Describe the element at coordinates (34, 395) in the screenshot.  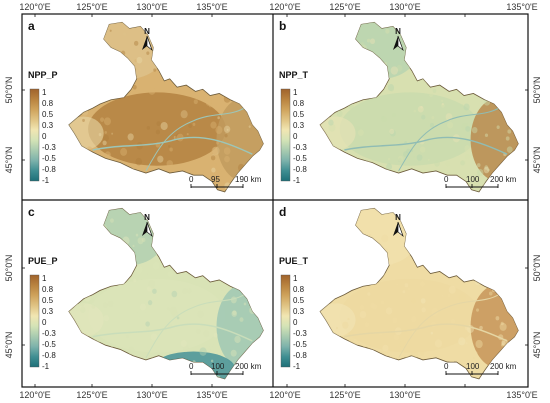
I see `lon-tick-label: 120°0'E` at that location.